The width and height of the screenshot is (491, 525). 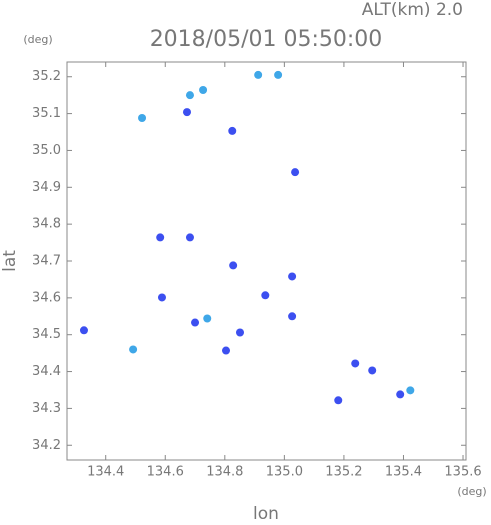 What do you see at coordinates (462, 472) in the screenshot?
I see `x-tick-label: 135.6` at bounding box center [462, 472].